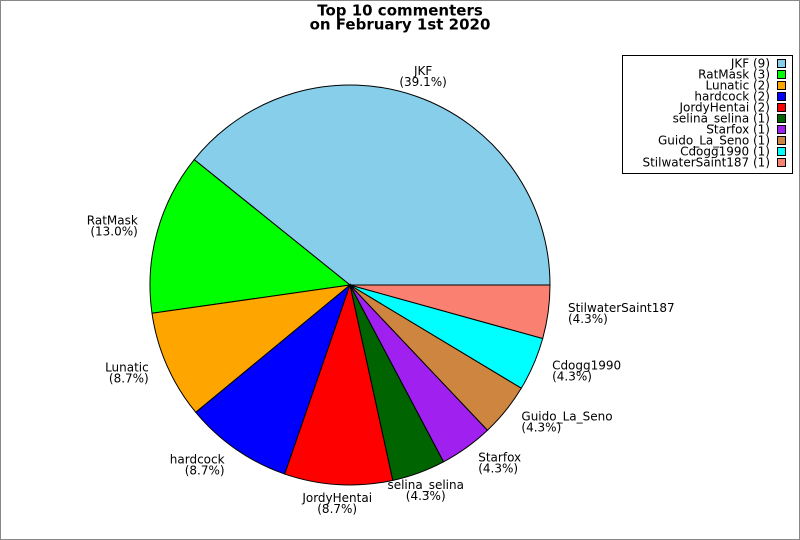  Describe the element at coordinates (113, 231) in the screenshot. I see `slice-value-label: (13.0%)` at that location.